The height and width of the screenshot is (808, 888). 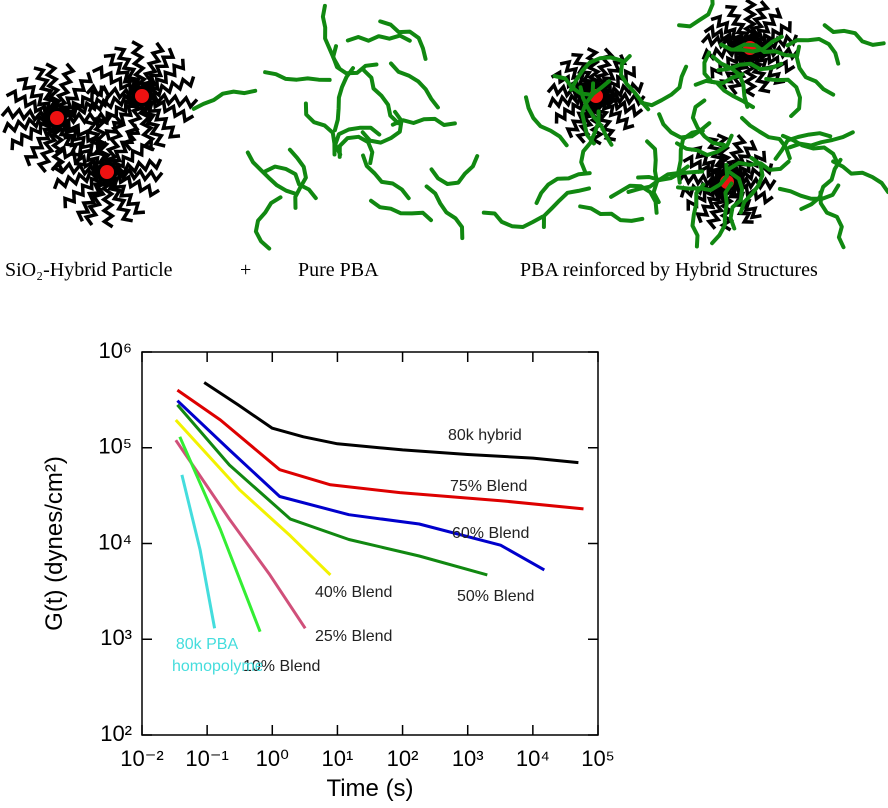 I want to click on x-tick-label: 10⁴, so click(x=533, y=758).